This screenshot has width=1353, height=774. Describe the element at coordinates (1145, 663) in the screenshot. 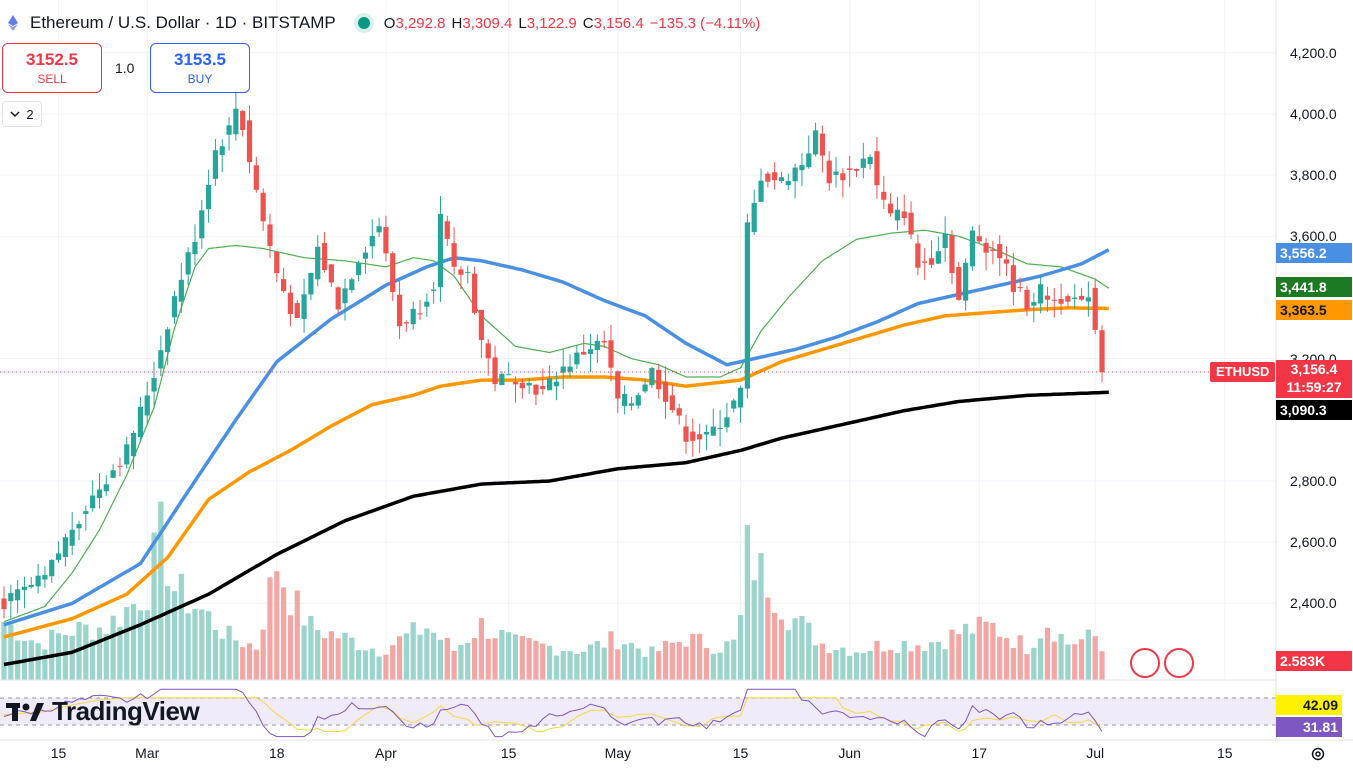

I see `us-event-flag-icon` at that location.